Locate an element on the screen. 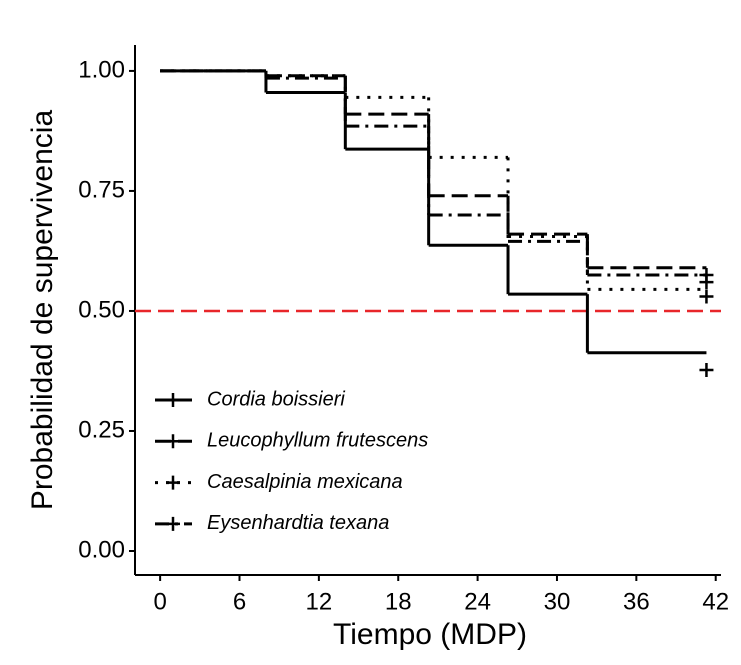  y-tick-label: 0.25 is located at coordinates (101, 429).